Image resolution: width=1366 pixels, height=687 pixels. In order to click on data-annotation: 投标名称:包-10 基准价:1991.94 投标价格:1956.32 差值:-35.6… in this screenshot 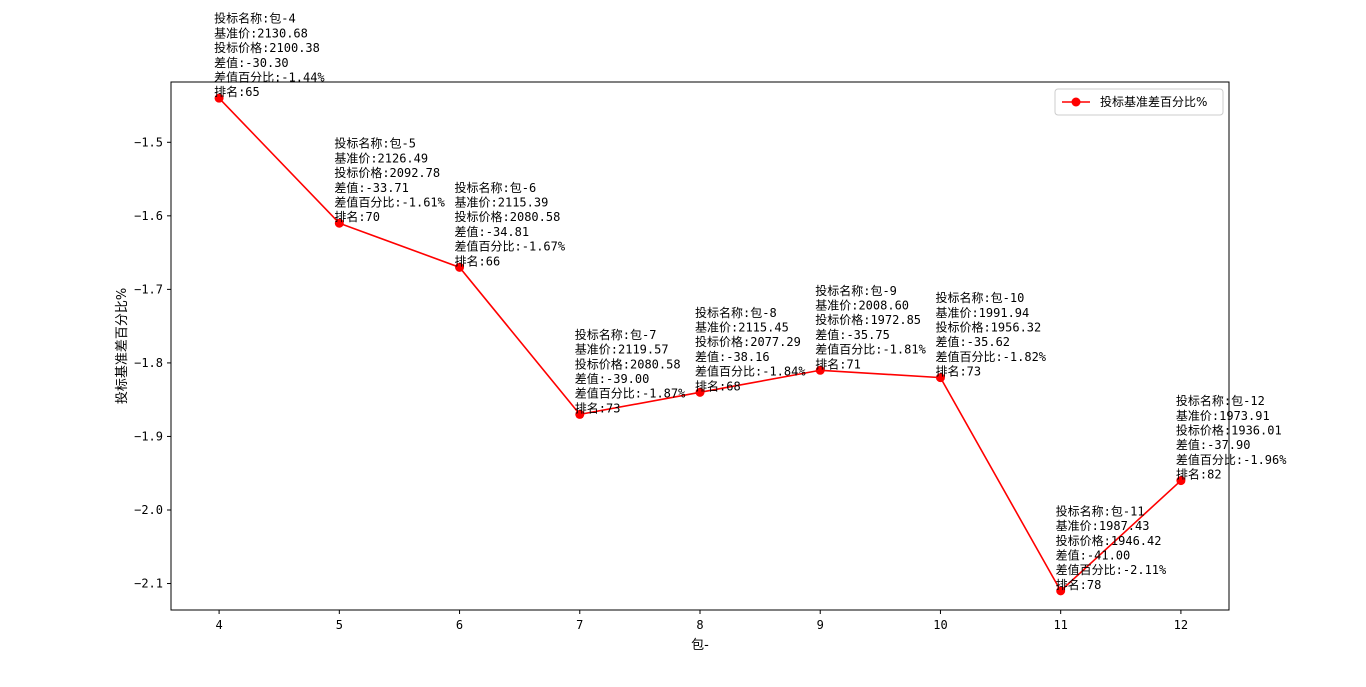, I will do `click(990, 334)`.